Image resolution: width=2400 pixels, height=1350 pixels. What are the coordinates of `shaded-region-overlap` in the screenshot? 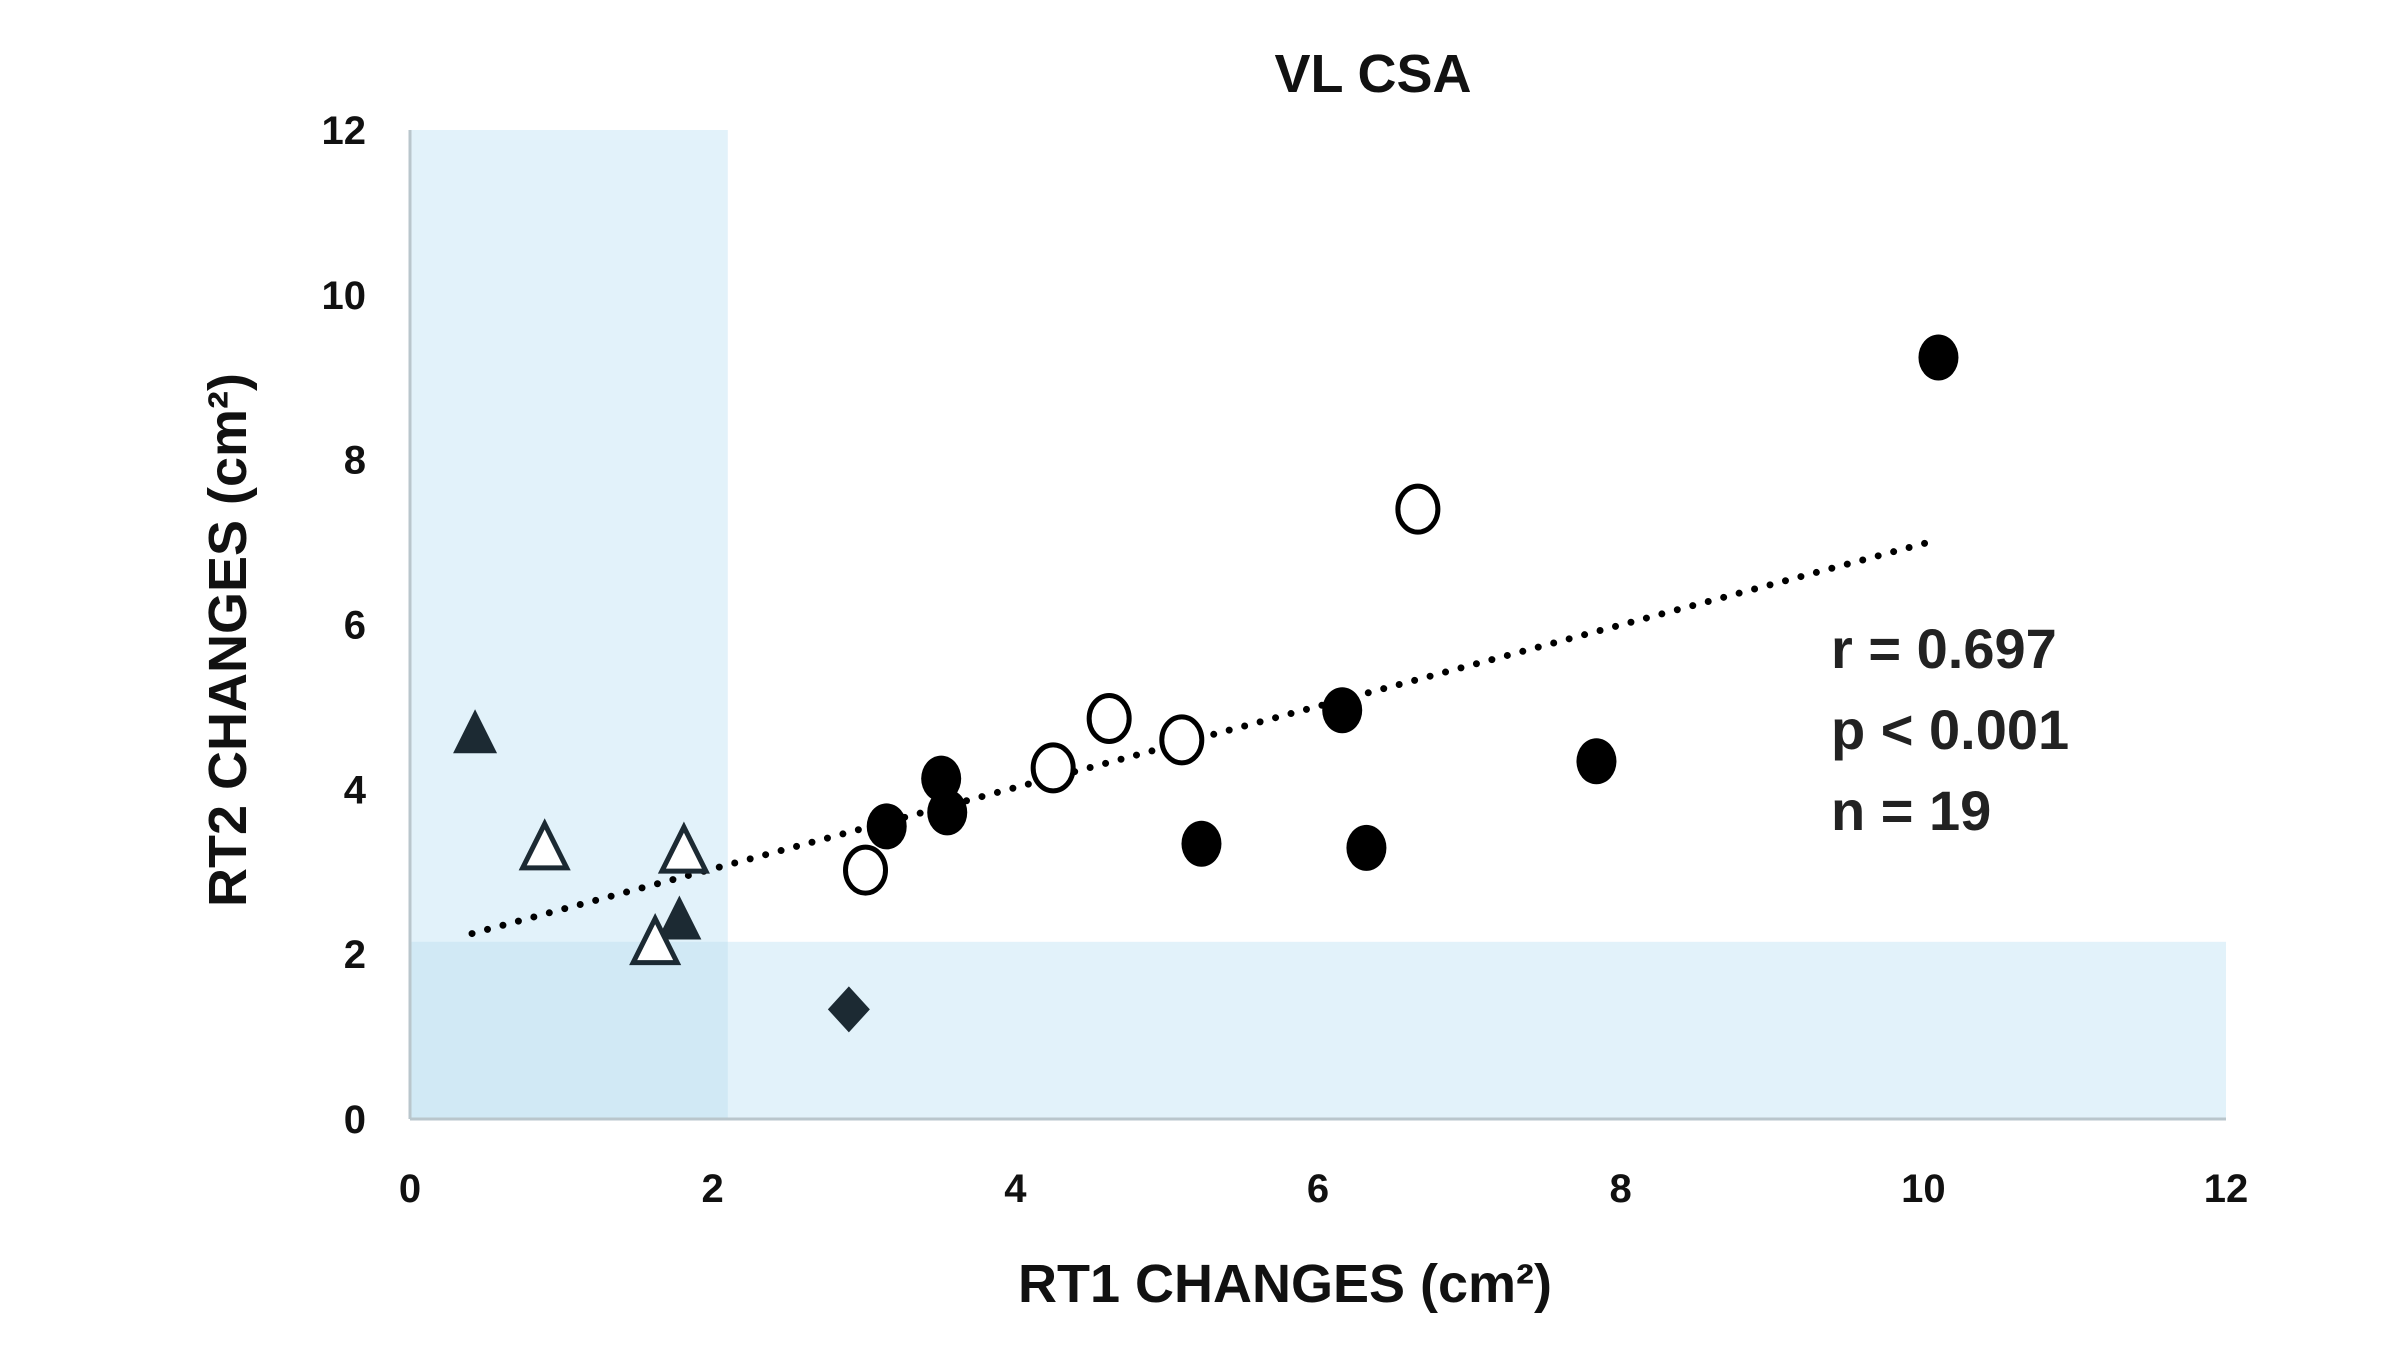 It's located at (569, 1030).